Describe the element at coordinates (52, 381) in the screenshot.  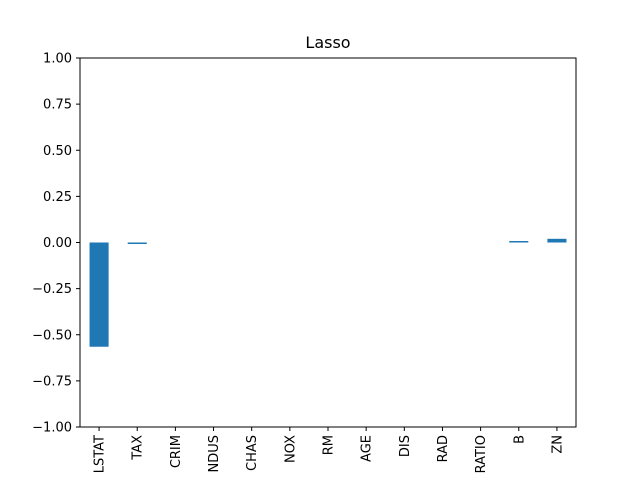
I see `y-tick-label: −0.75` at that location.